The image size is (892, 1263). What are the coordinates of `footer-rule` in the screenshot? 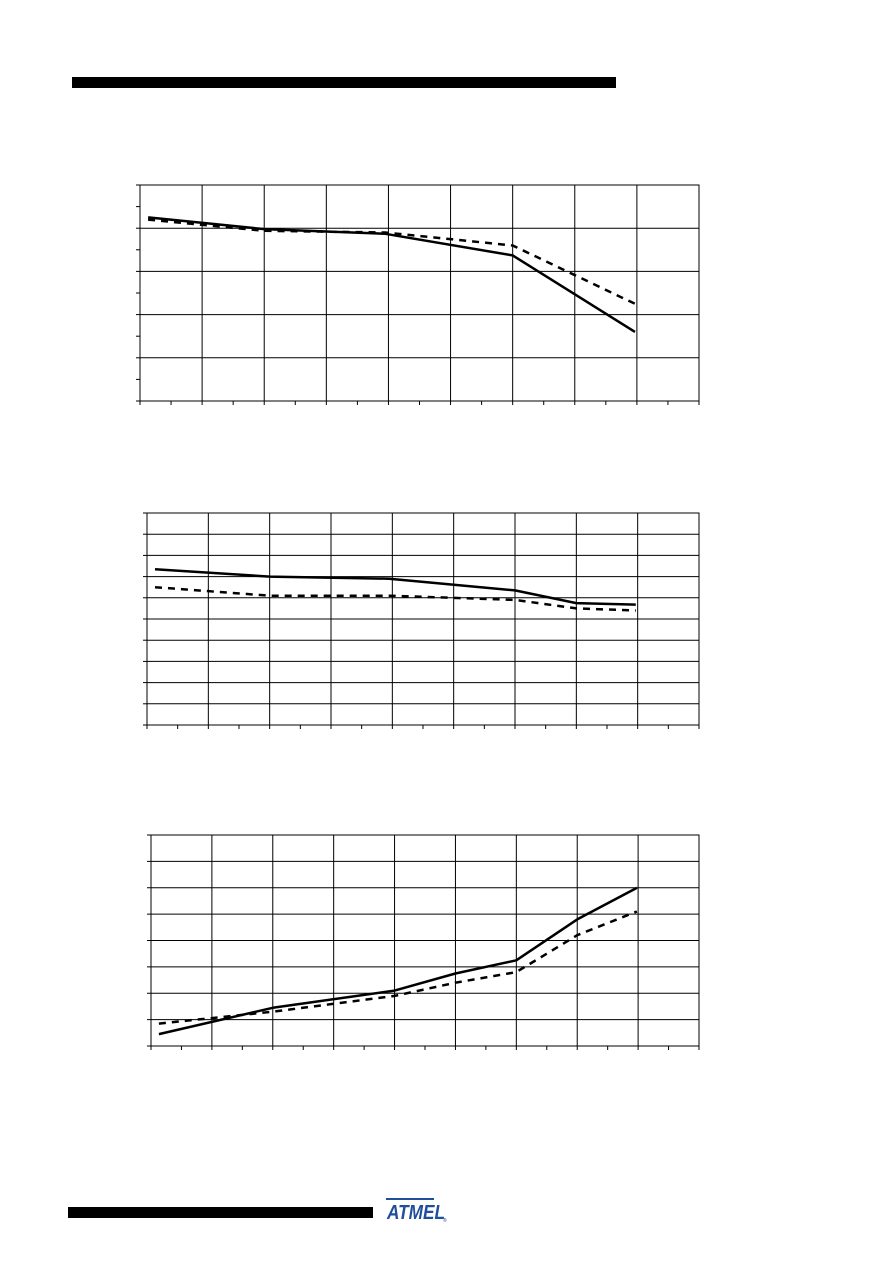 It's located at (220, 1212).